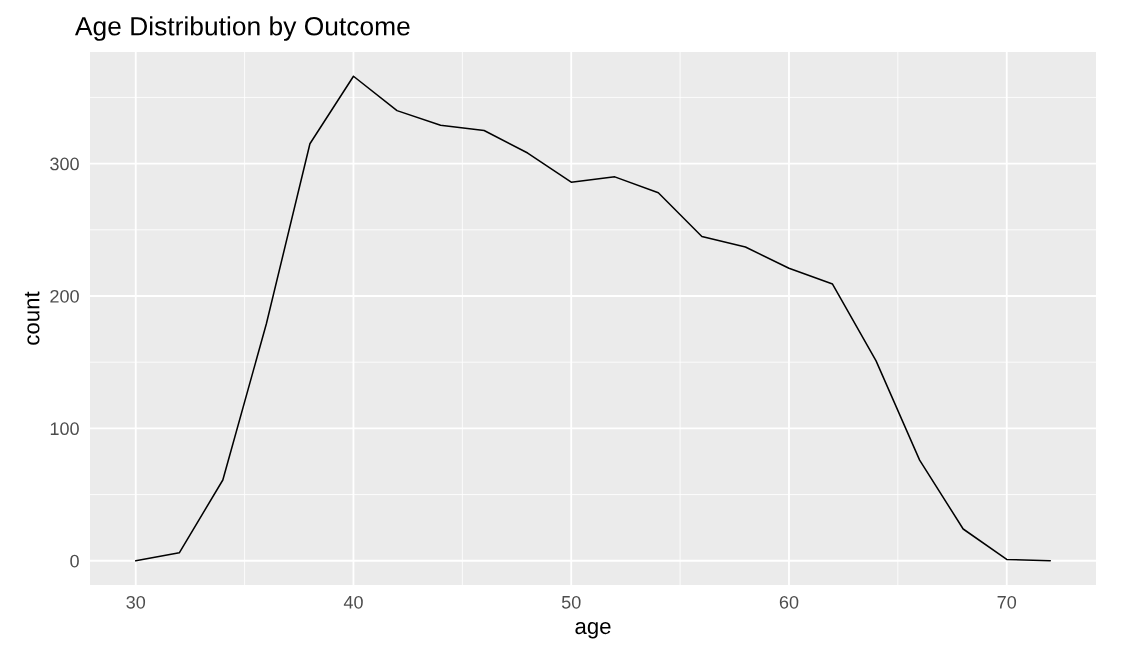 The image size is (1124, 660). What do you see at coordinates (64, 429) in the screenshot?
I see `y-tick-label: 100` at bounding box center [64, 429].